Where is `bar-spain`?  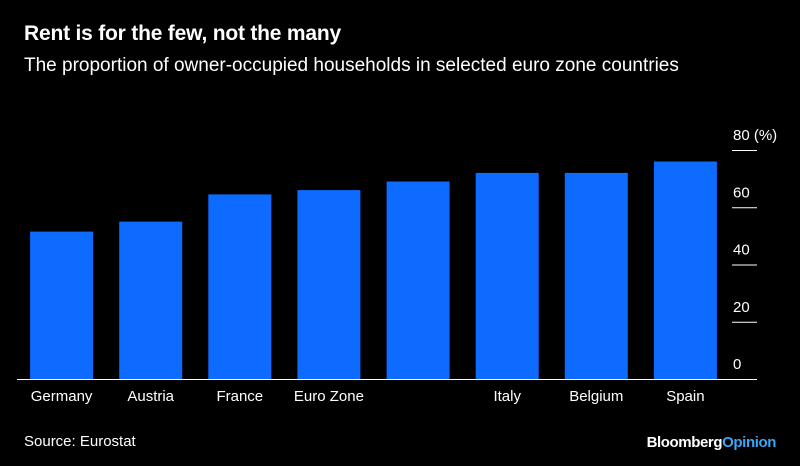 bar-spain is located at coordinates (685, 270).